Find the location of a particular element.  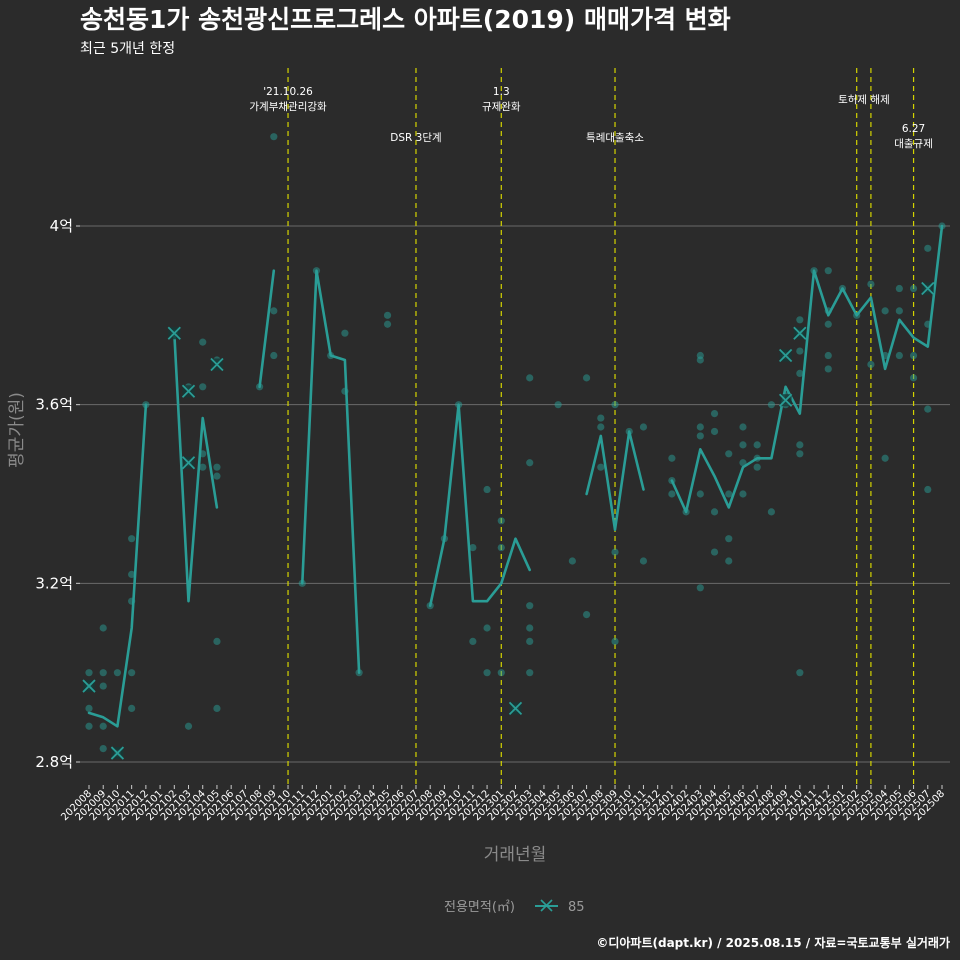

y-tick-label: 2.8억 is located at coordinates (54, 762).